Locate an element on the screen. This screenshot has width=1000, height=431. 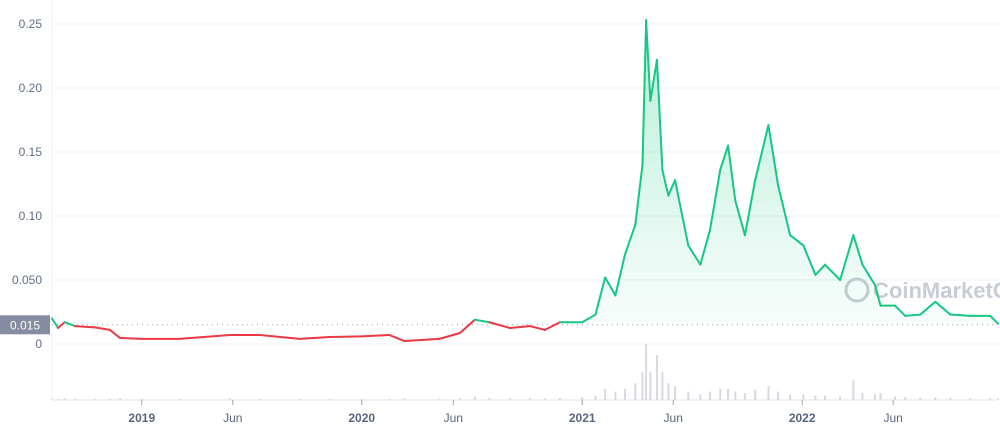
current-price-label: 0.015 is located at coordinates (25, 325).